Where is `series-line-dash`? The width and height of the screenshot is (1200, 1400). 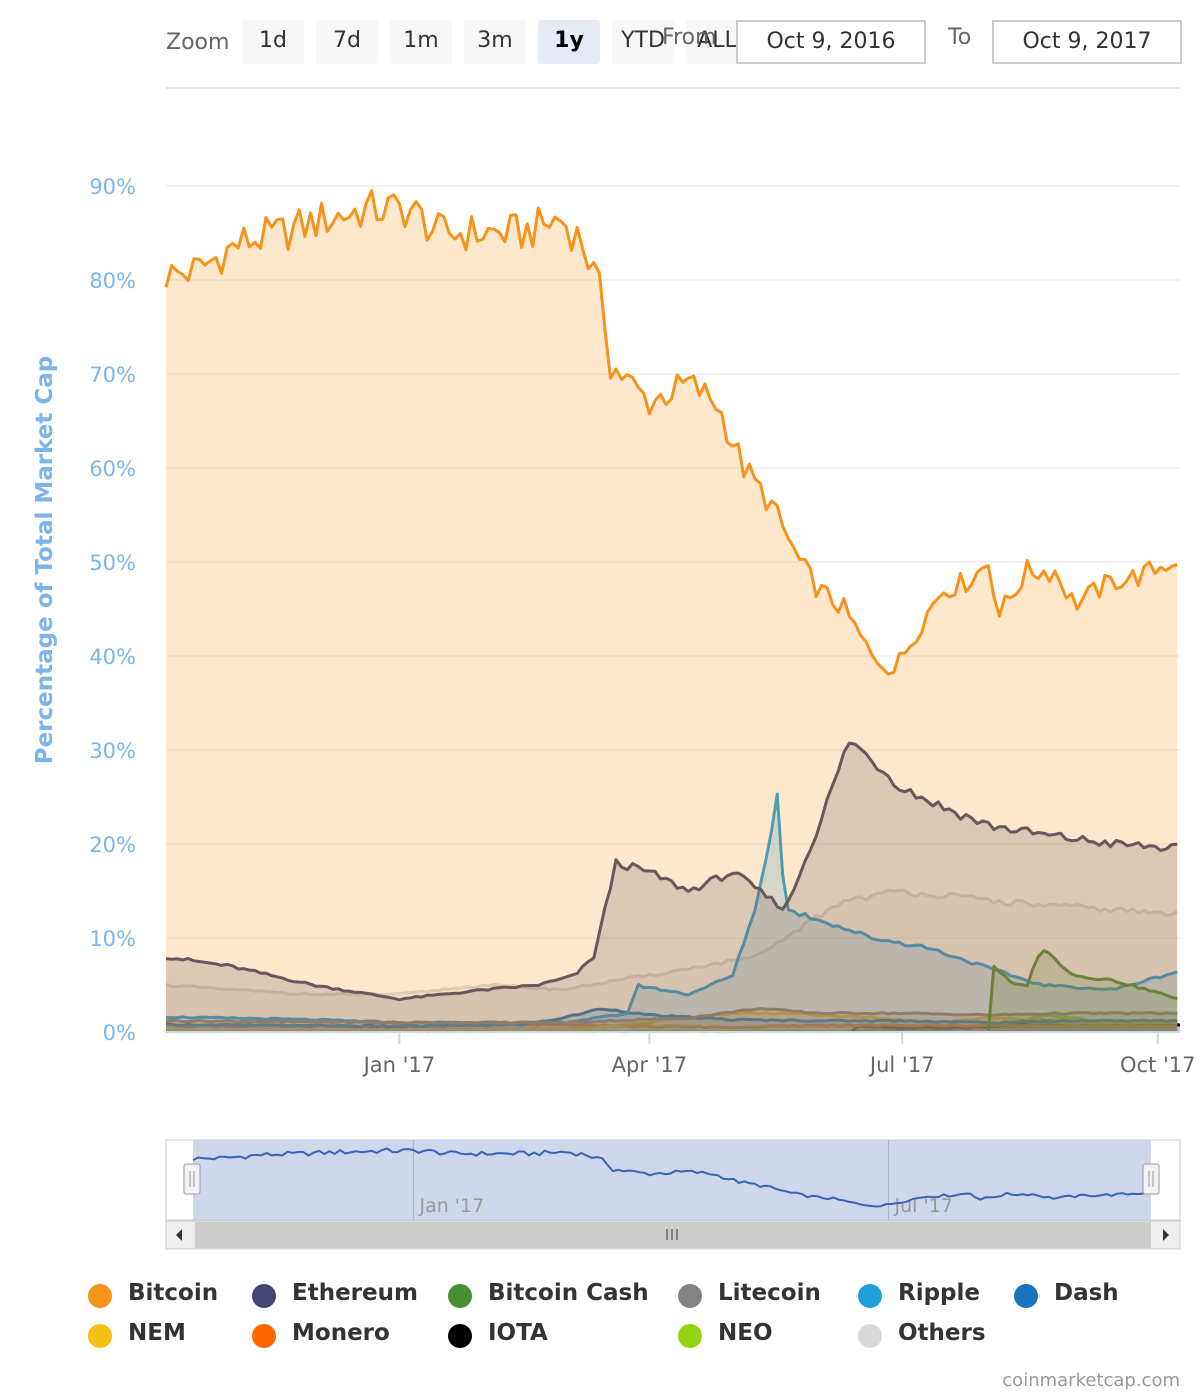
series-line-dash is located at coordinates (671, 1018).